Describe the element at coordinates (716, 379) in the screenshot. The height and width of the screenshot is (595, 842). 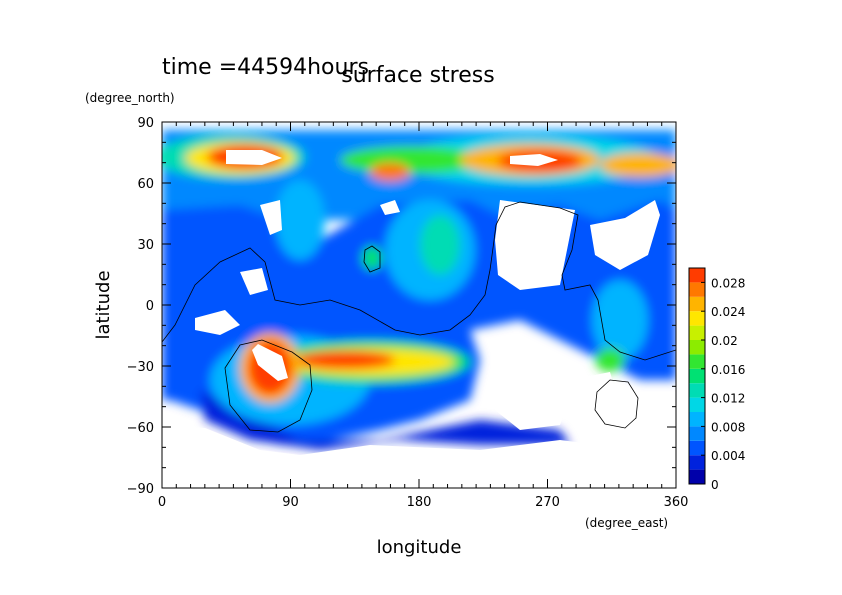
I see `colorbar: 0.028 0.024 0.02 0.016 0.012 0.008 0.004 0` at that location.